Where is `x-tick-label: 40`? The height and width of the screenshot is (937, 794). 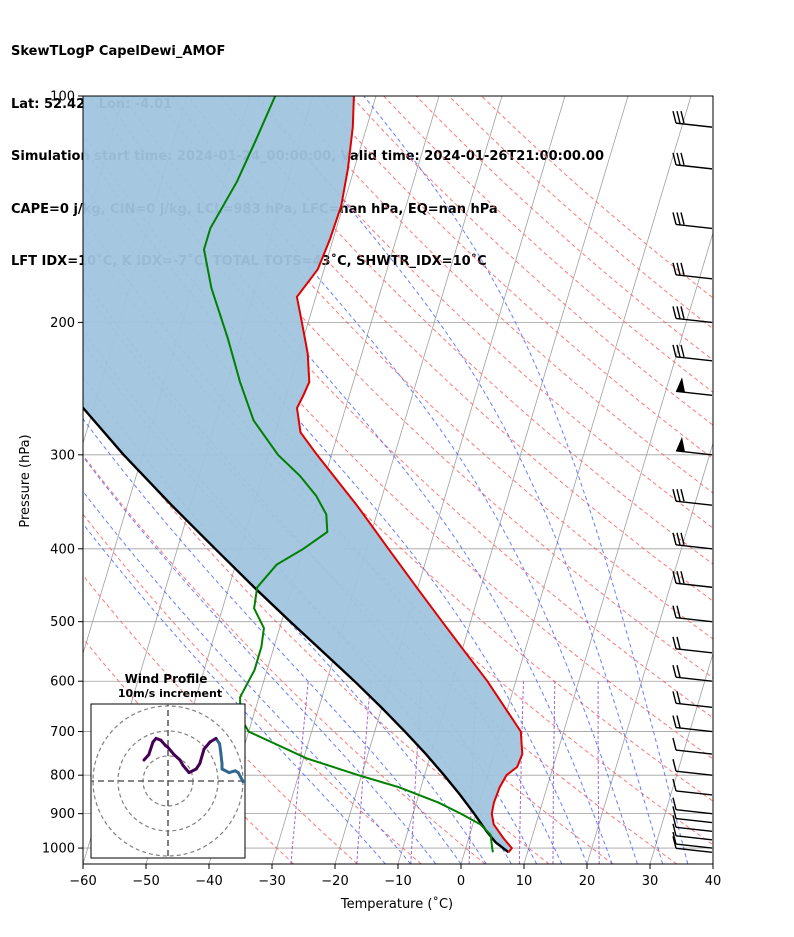 x-tick-label: 40 is located at coordinates (713, 881).